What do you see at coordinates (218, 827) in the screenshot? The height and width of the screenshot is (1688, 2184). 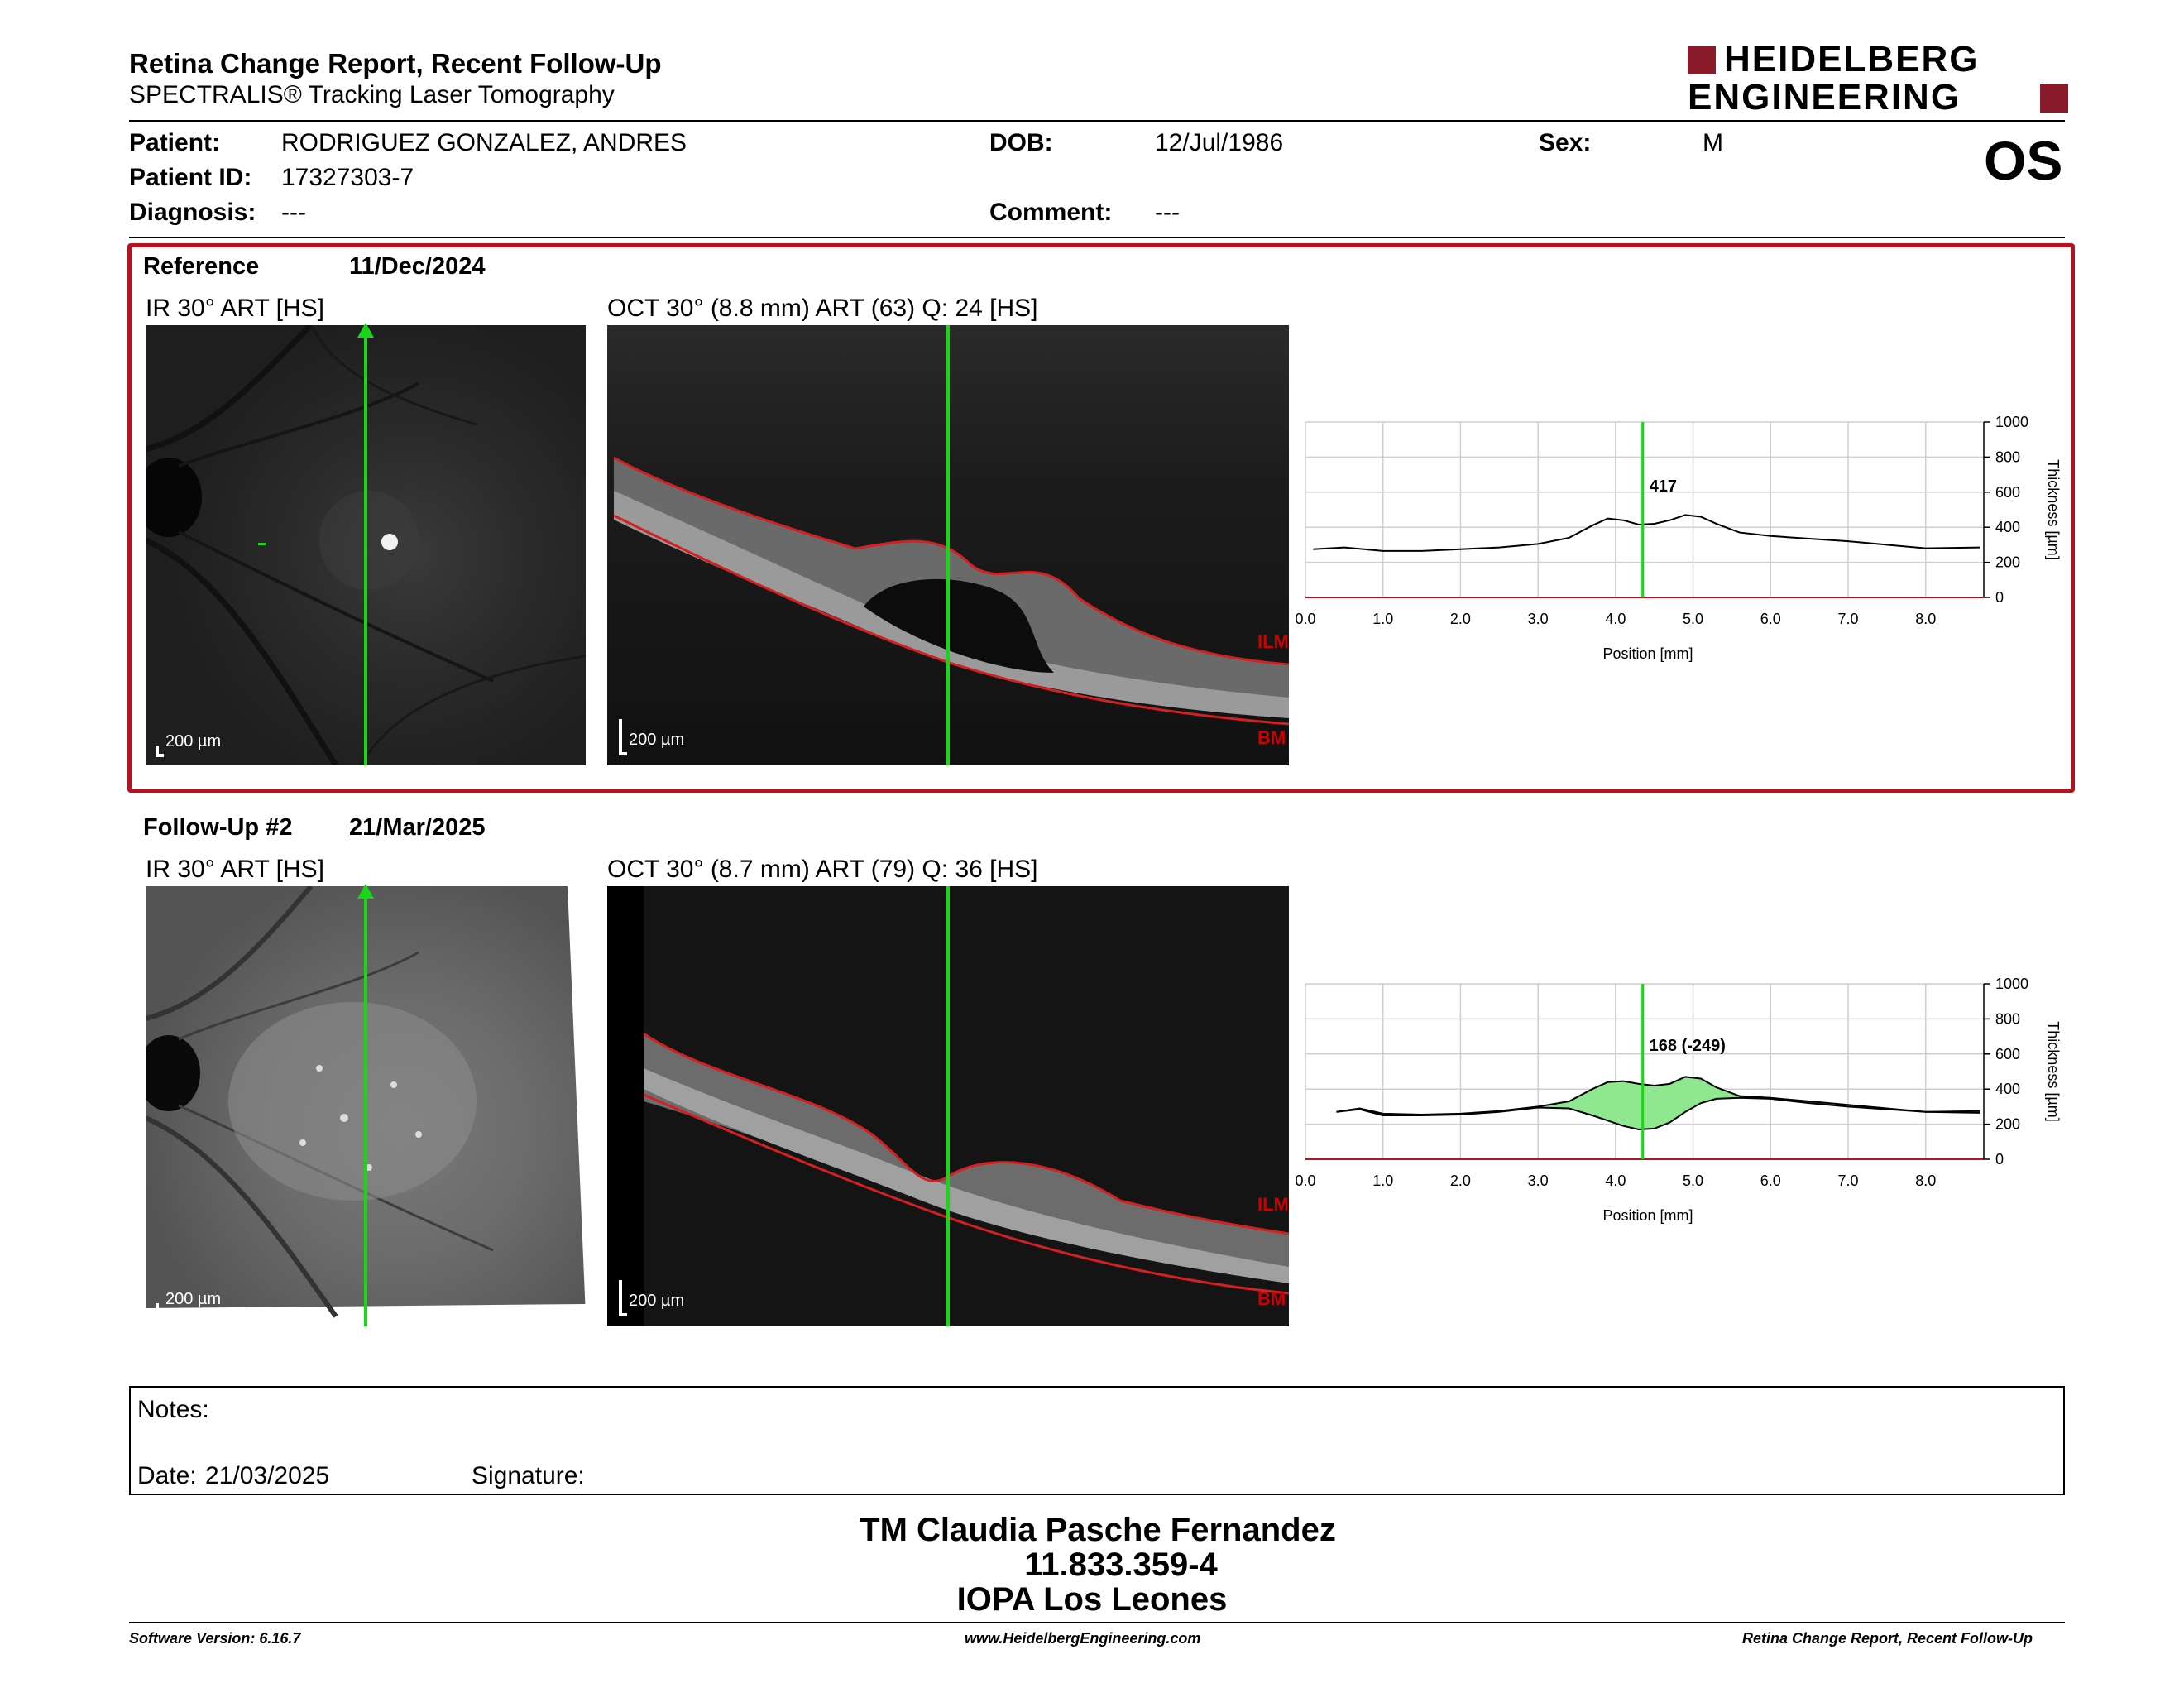 I see `followup-label: Follow-Up #2` at bounding box center [218, 827].